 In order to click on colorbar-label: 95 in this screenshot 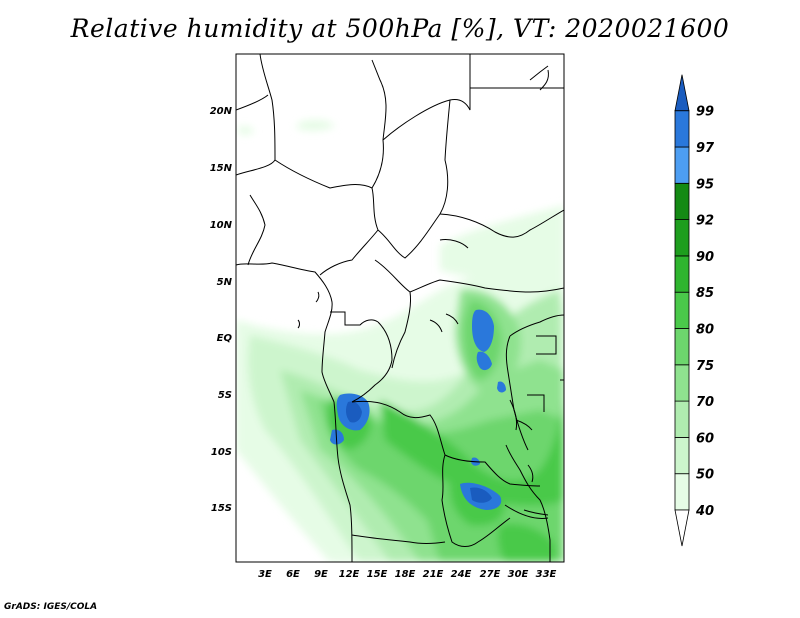, I will do `click(705, 184)`.